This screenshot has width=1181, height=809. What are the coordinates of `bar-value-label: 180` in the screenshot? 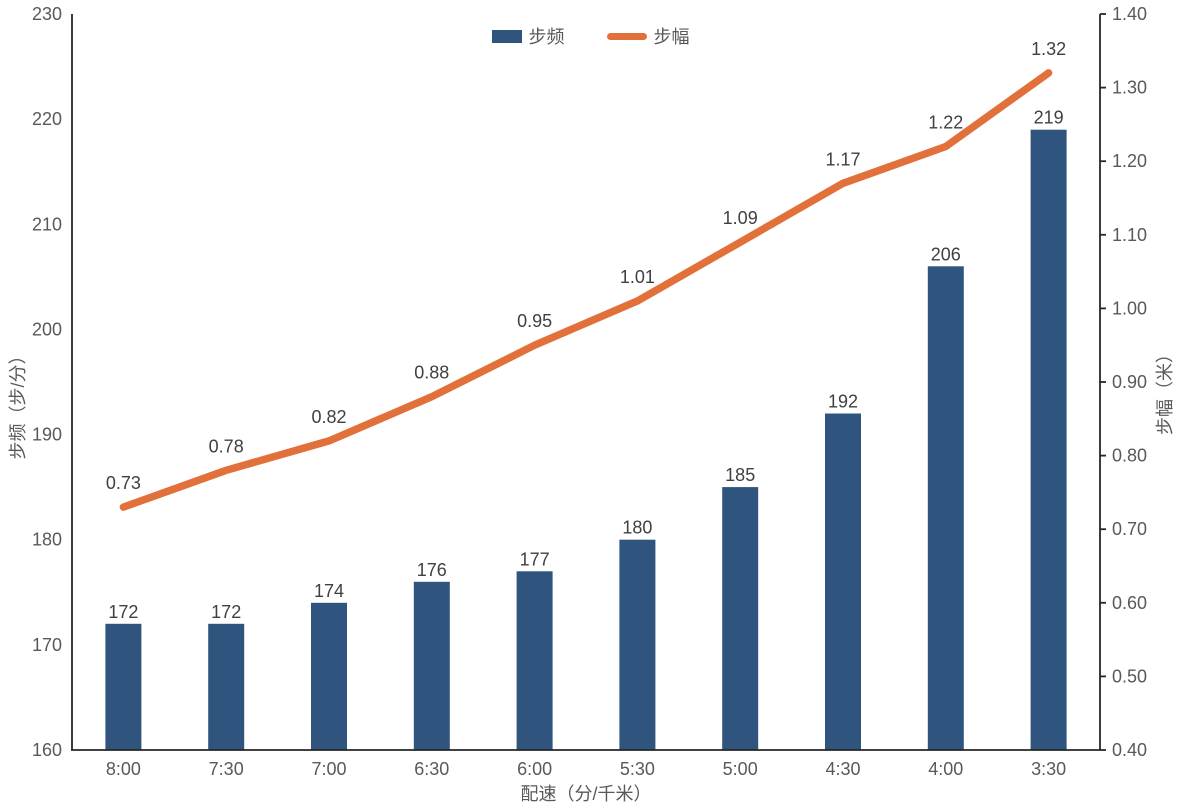 It's located at (637, 528).